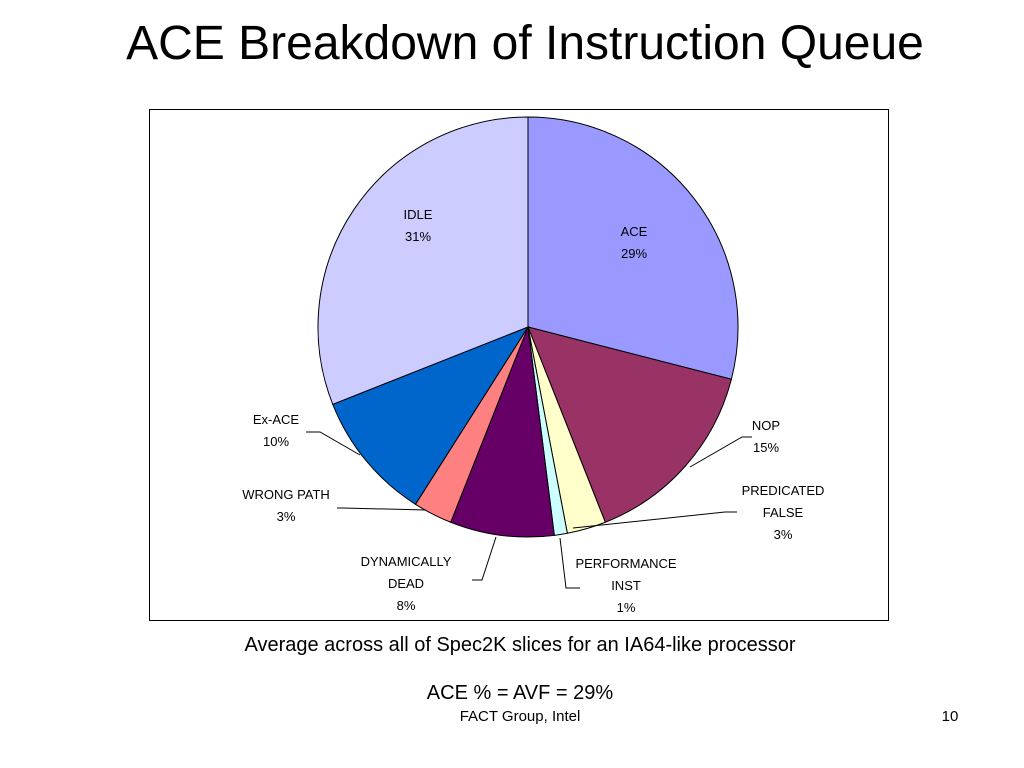 The height and width of the screenshot is (768, 1024). Describe the element at coordinates (406, 583) in the screenshot. I see `slice-label-dynamically-dead: DYNAMICALLY DEAD 8%` at that location.